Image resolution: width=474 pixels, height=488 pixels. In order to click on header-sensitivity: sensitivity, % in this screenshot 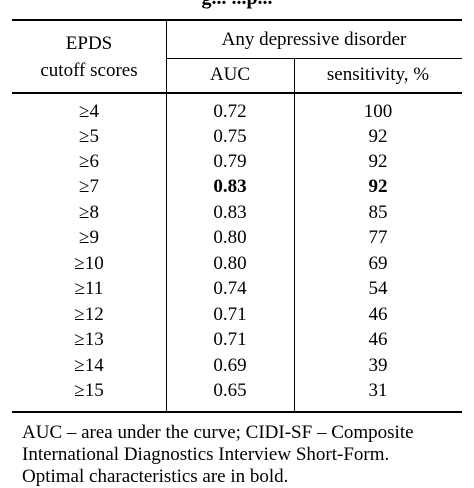, I will do `click(378, 74)`.